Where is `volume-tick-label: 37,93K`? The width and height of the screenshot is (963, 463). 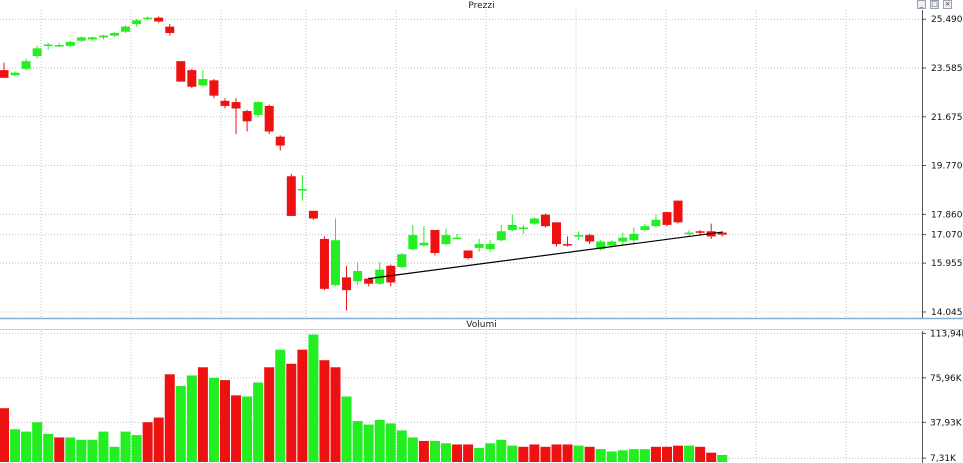
volume-tick-label: 37,93K is located at coordinates (946, 423).